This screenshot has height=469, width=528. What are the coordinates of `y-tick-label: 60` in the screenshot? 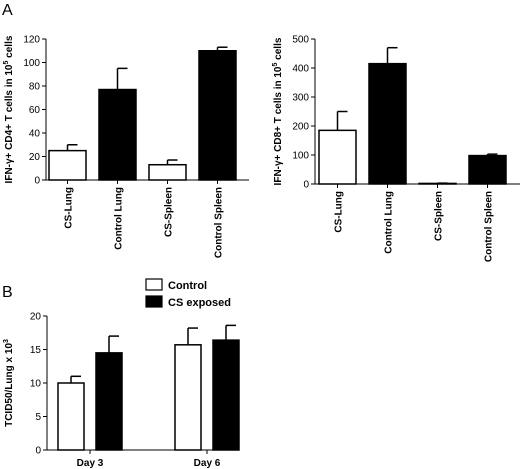 It's located at (35, 110).